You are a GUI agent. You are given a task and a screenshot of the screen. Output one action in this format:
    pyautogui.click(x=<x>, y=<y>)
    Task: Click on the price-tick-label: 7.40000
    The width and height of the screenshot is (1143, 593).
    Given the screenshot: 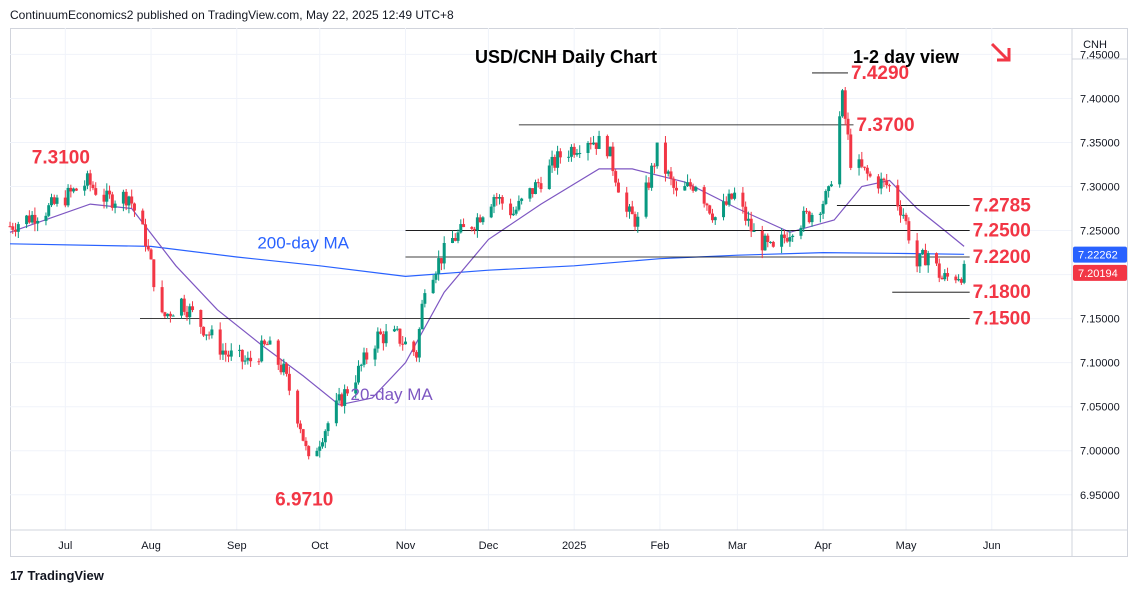 What is the action you would take?
    pyautogui.click(x=1100, y=99)
    